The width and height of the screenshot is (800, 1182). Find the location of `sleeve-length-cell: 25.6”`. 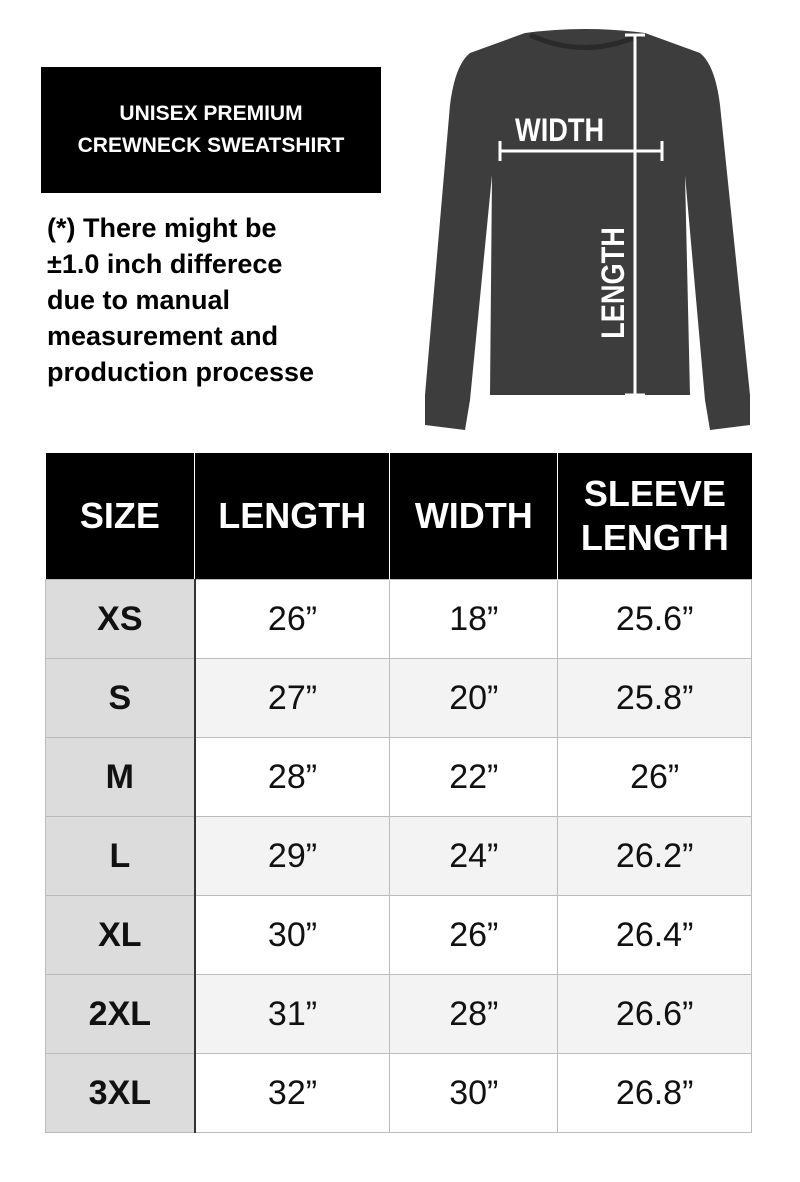

sleeve-length-cell: 25.6” is located at coordinates (654, 619).